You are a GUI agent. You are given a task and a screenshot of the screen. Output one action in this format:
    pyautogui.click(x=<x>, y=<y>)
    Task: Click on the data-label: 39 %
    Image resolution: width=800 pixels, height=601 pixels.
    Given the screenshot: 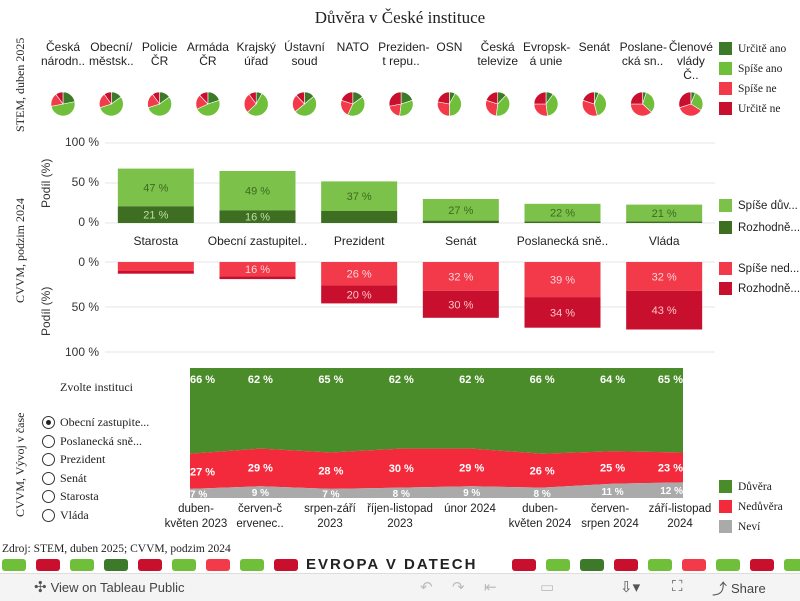 What is the action you would take?
    pyautogui.click(x=562, y=281)
    